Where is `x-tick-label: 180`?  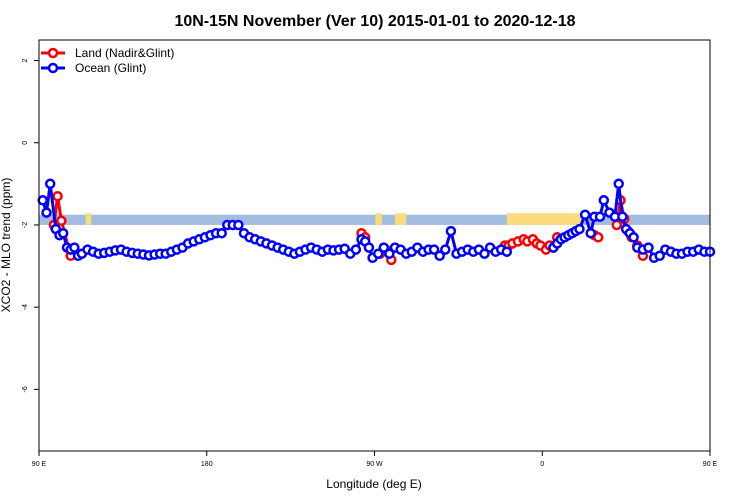 x-tick-label: 180 is located at coordinates (207, 464).